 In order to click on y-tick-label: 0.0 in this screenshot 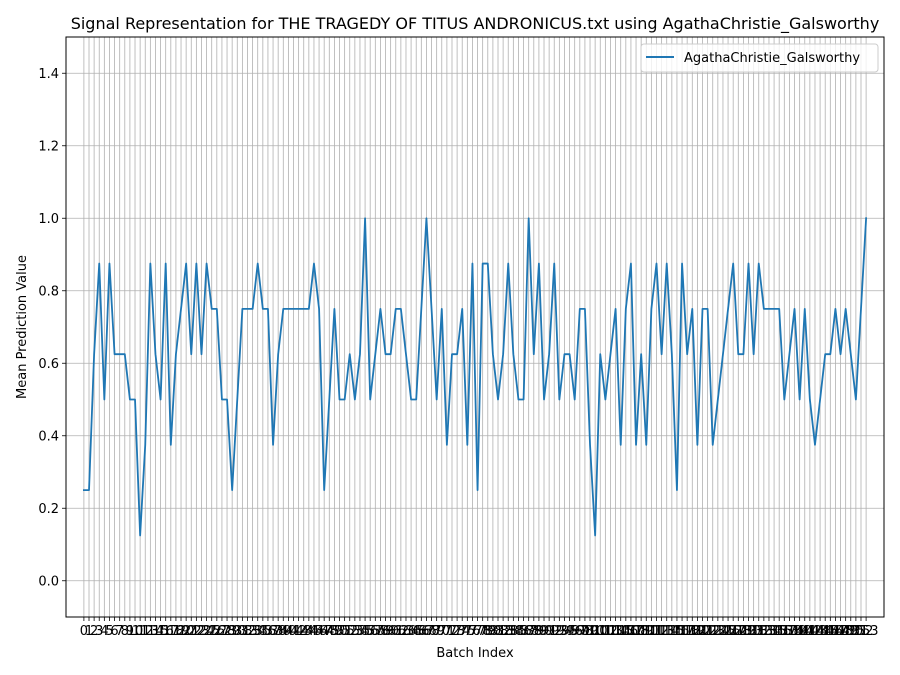, I will do `click(48, 581)`.